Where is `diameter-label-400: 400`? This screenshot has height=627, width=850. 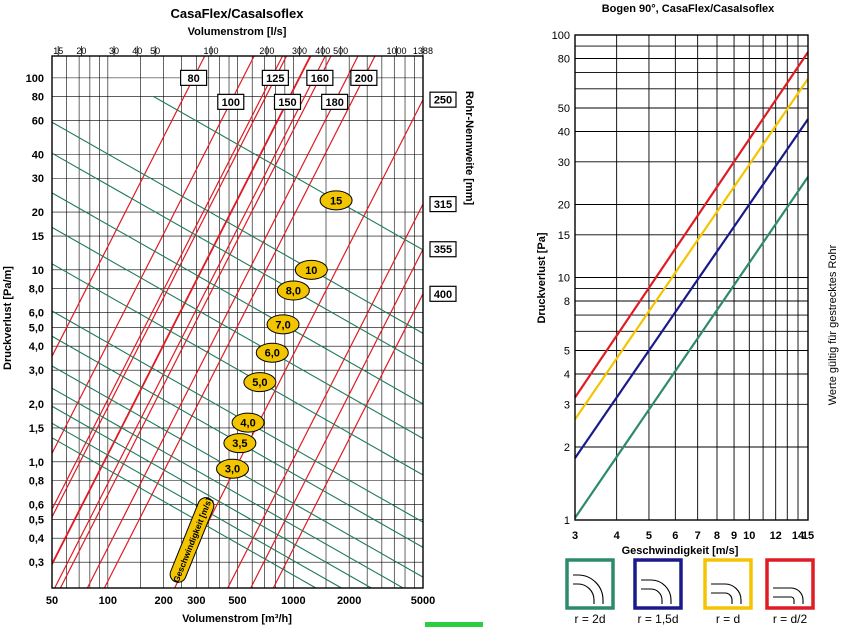 diameter-label-400: 400 is located at coordinates (443, 295).